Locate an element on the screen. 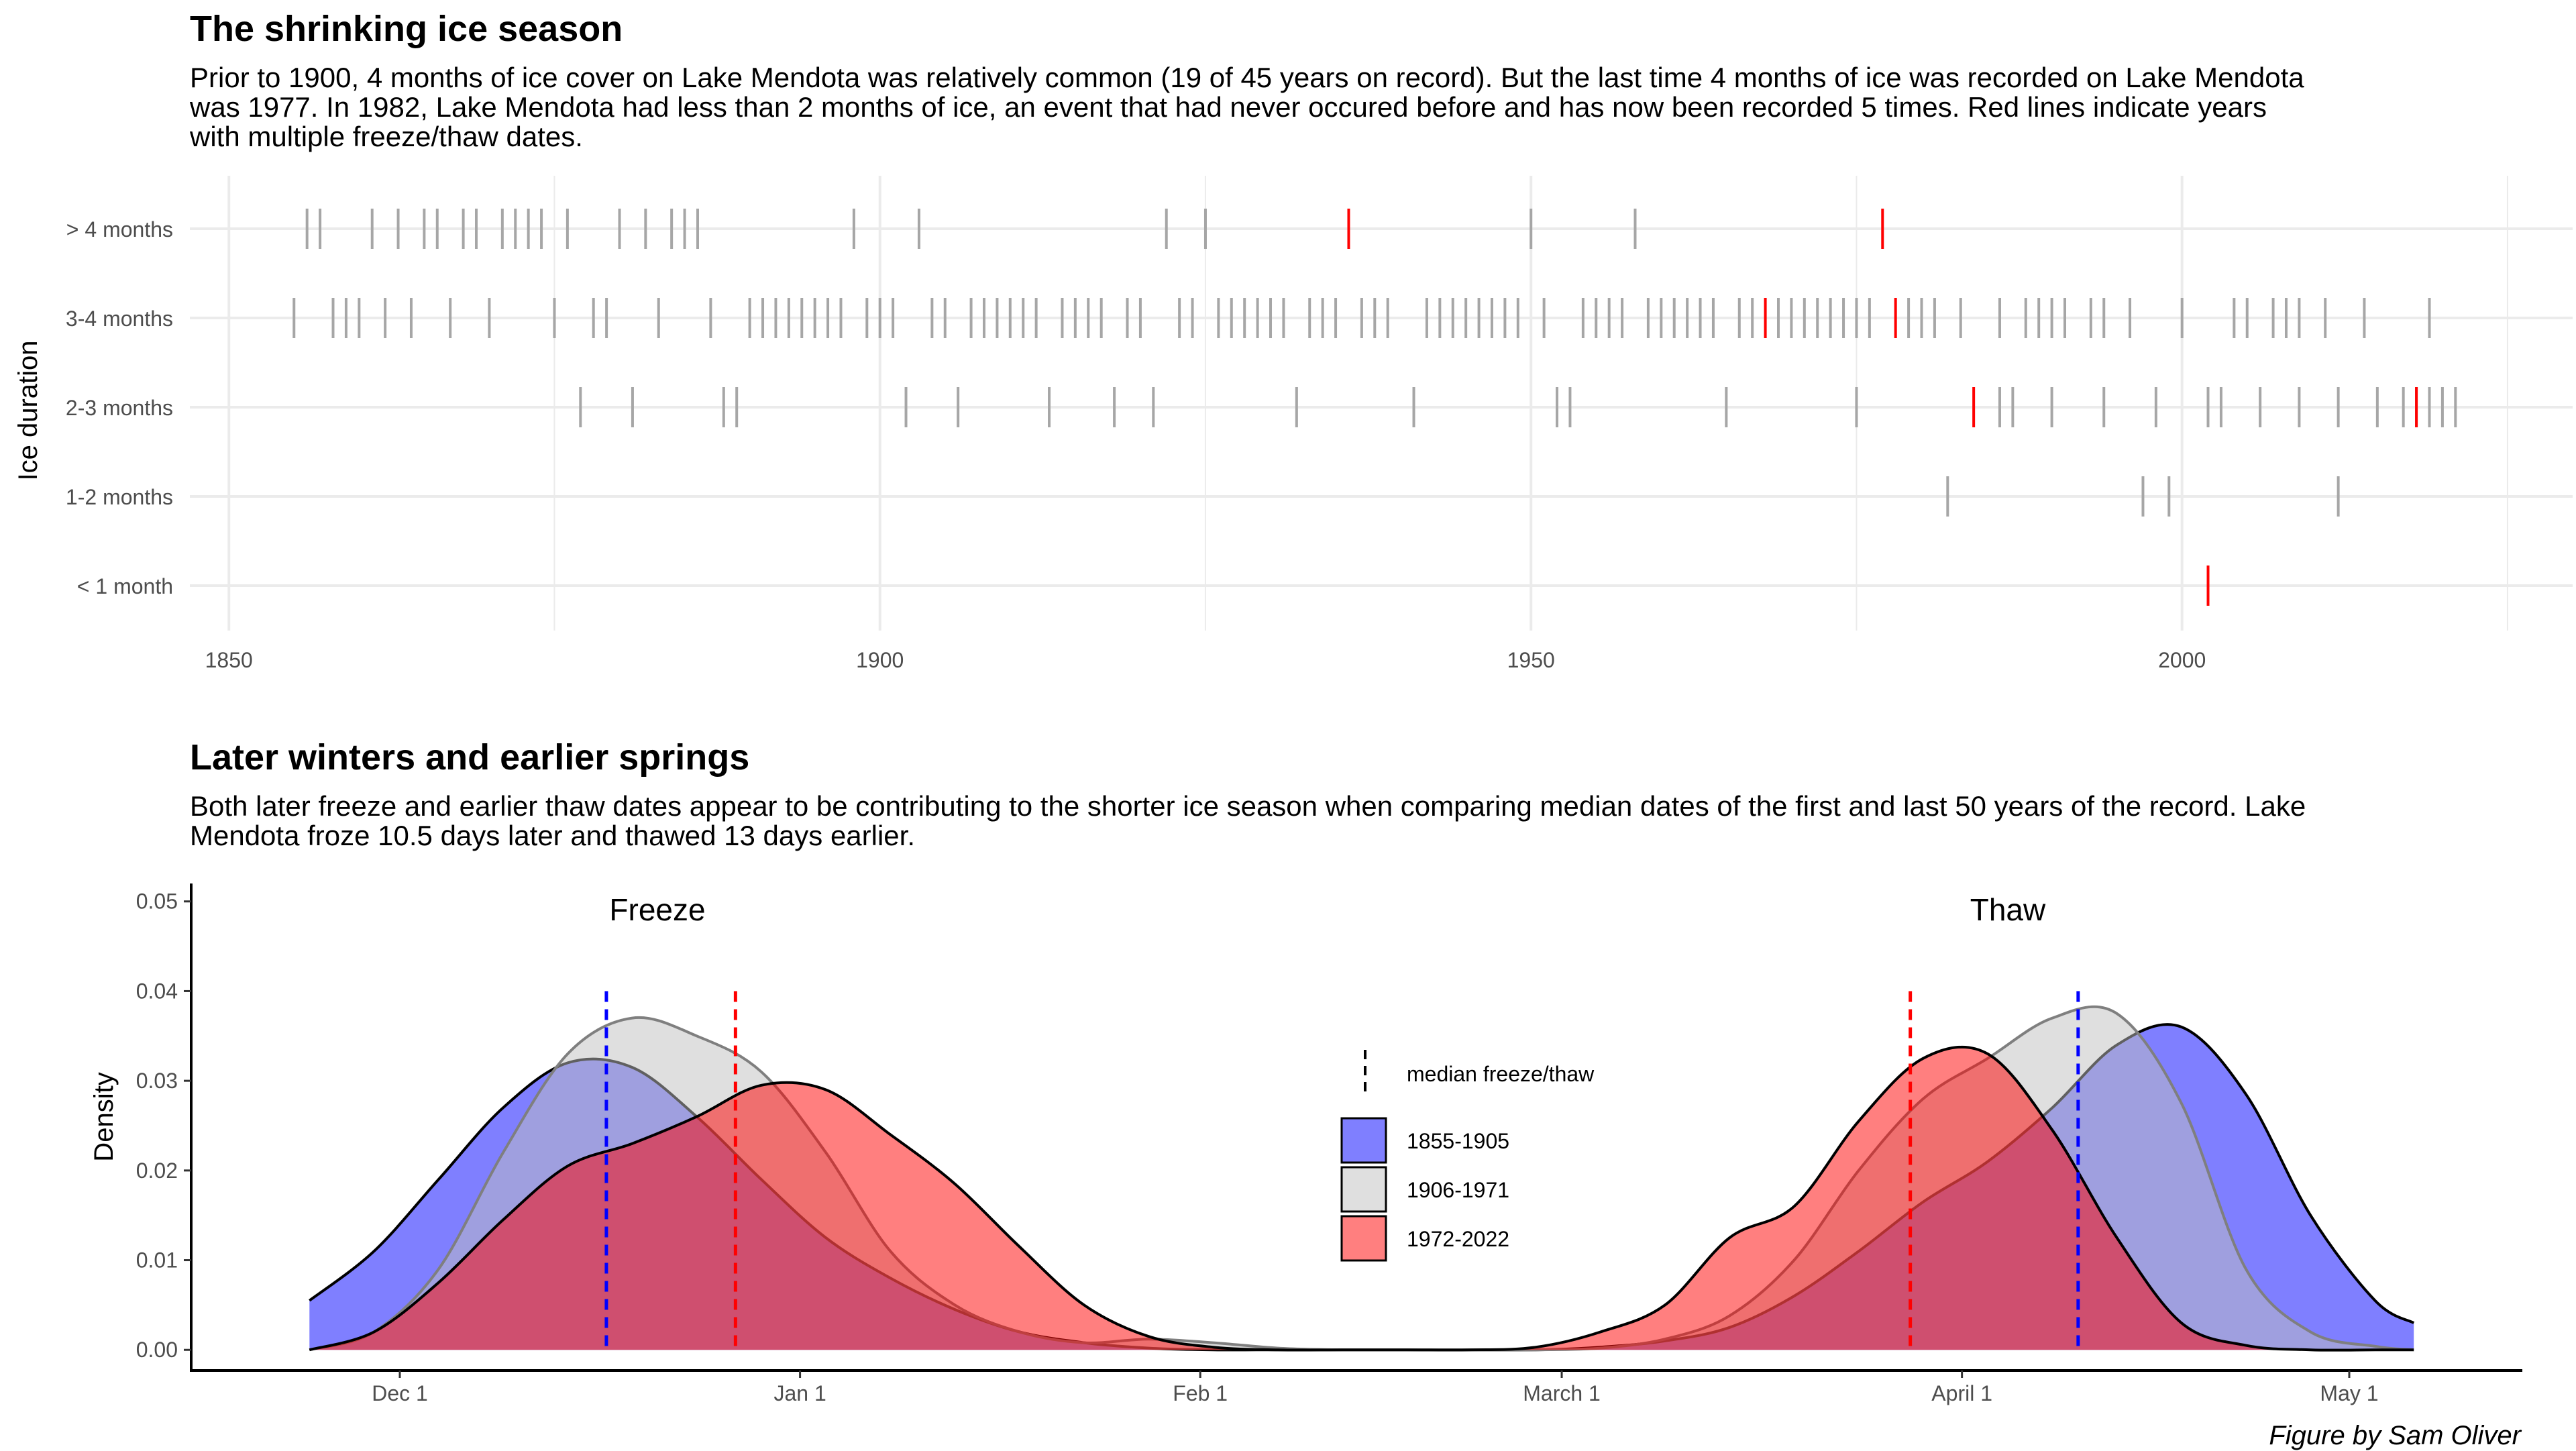  x-tick-label: Feb 1 is located at coordinates (1200, 1393).